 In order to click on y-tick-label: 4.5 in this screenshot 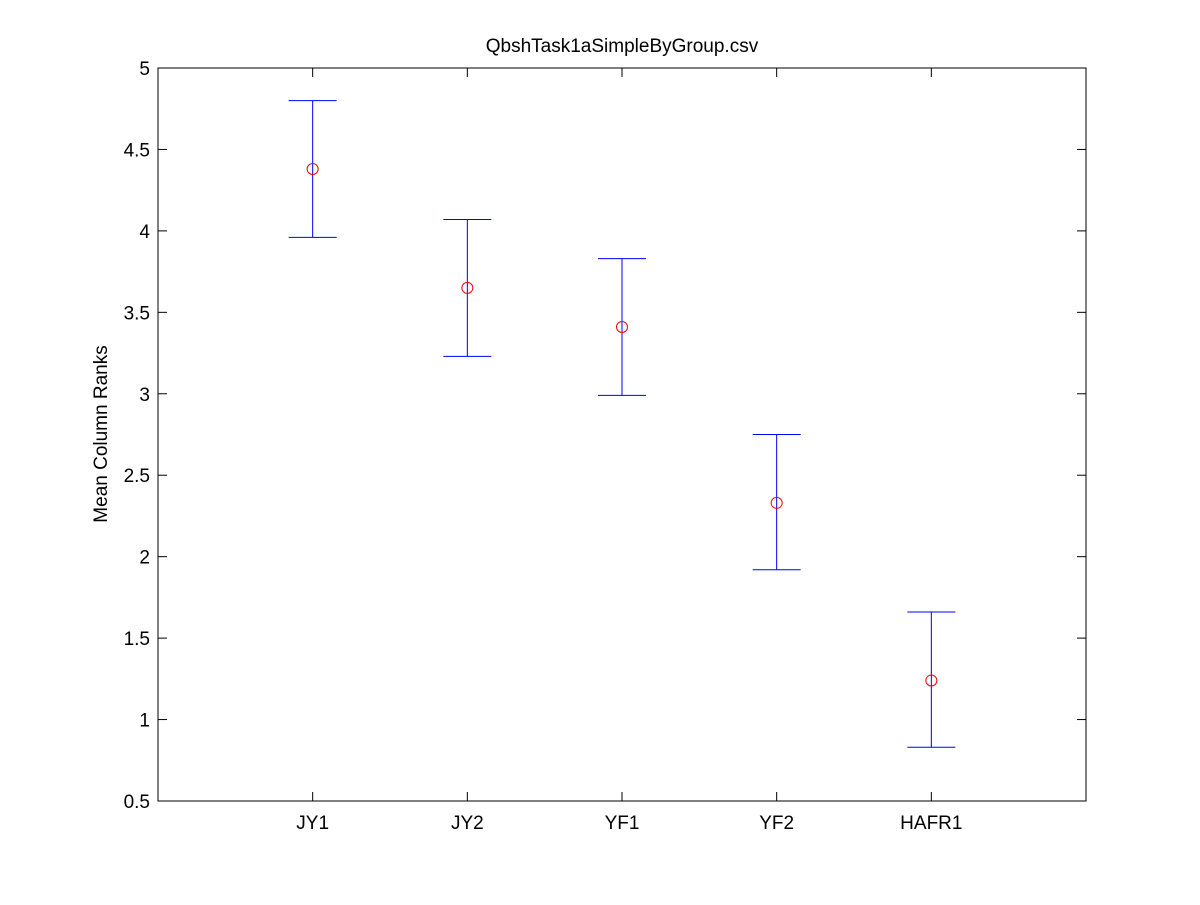, I will do `click(137, 150)`.